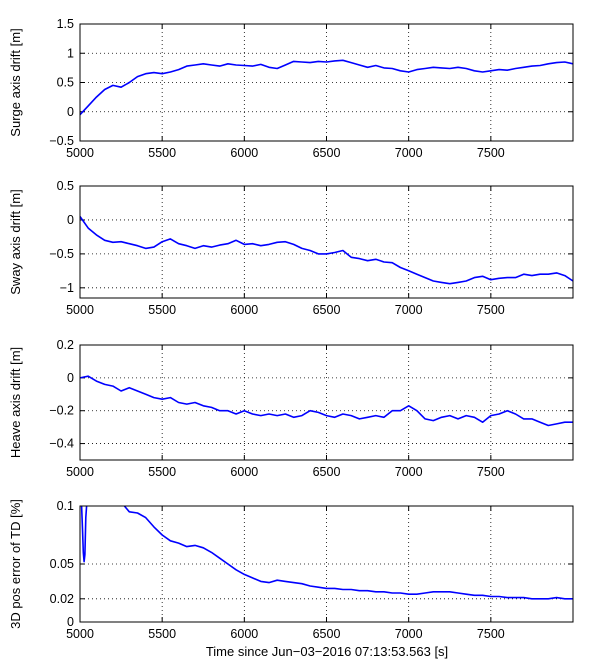 The width and height of the screenshot is (590, 663). I want to click on y-tick-label: 1.5, so click(65, 24).